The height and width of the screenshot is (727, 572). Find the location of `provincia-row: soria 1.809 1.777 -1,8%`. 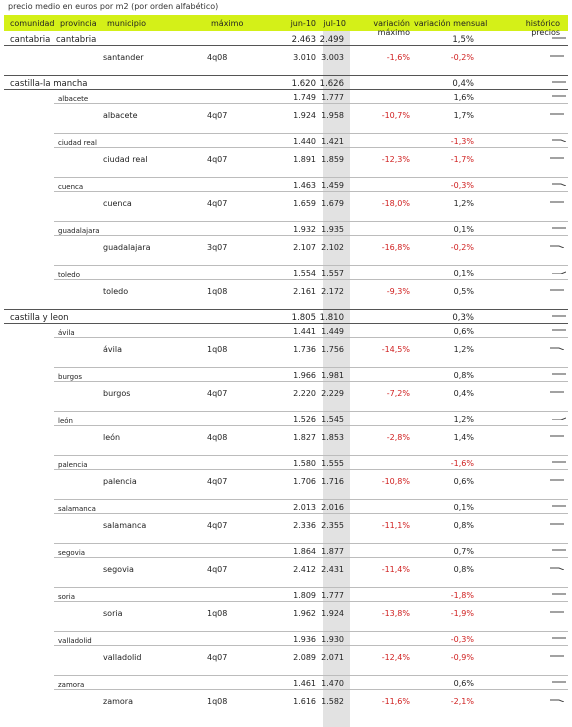

provincia-row: soria 1.809 1.777 -1,8% is located at coordinates (286, 595).